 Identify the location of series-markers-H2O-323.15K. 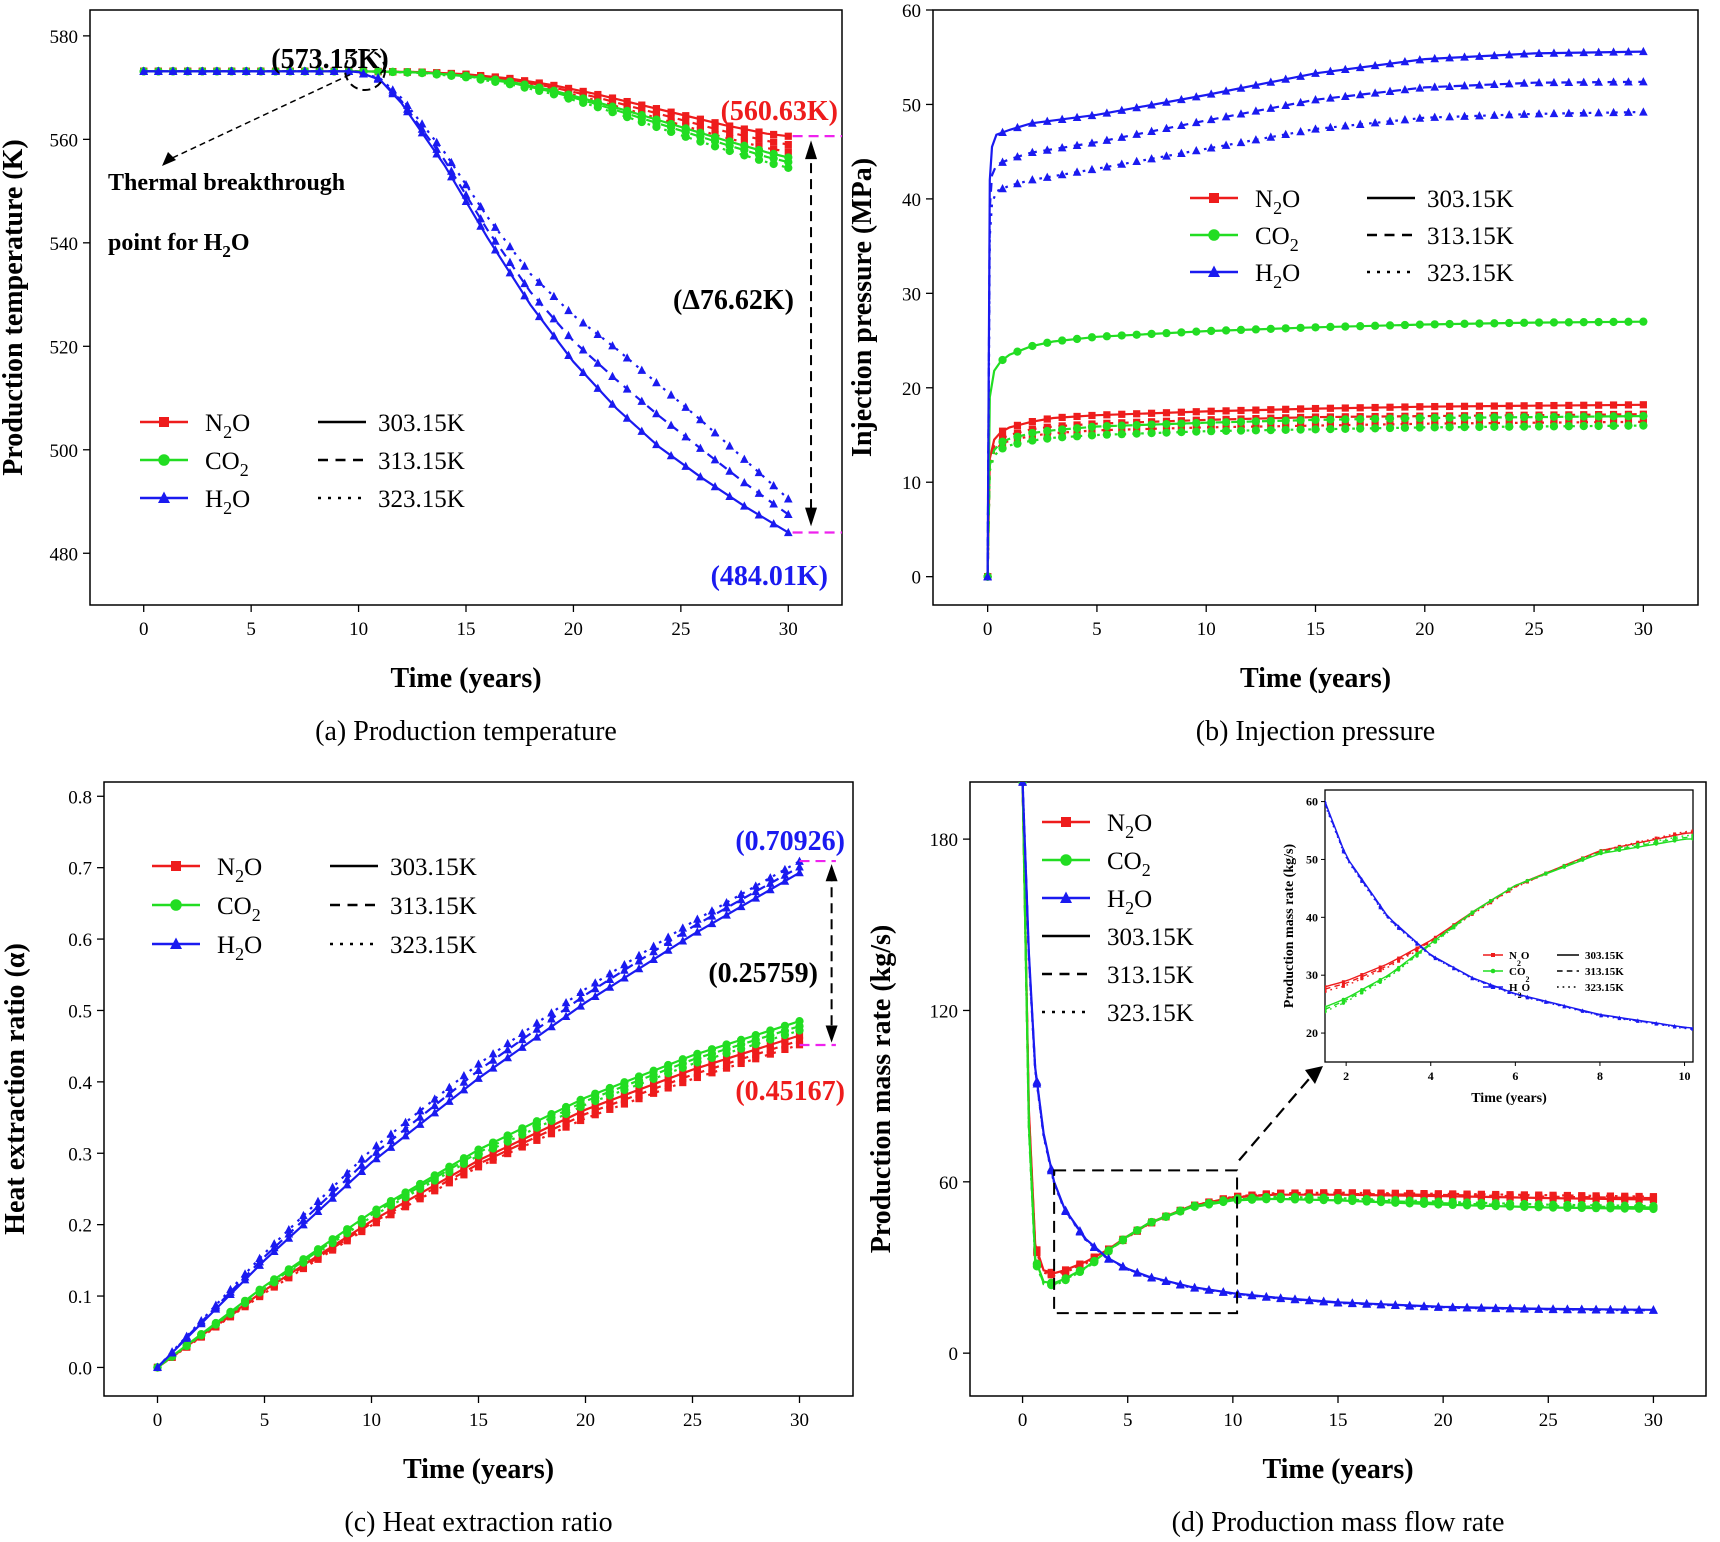
(466, 284).